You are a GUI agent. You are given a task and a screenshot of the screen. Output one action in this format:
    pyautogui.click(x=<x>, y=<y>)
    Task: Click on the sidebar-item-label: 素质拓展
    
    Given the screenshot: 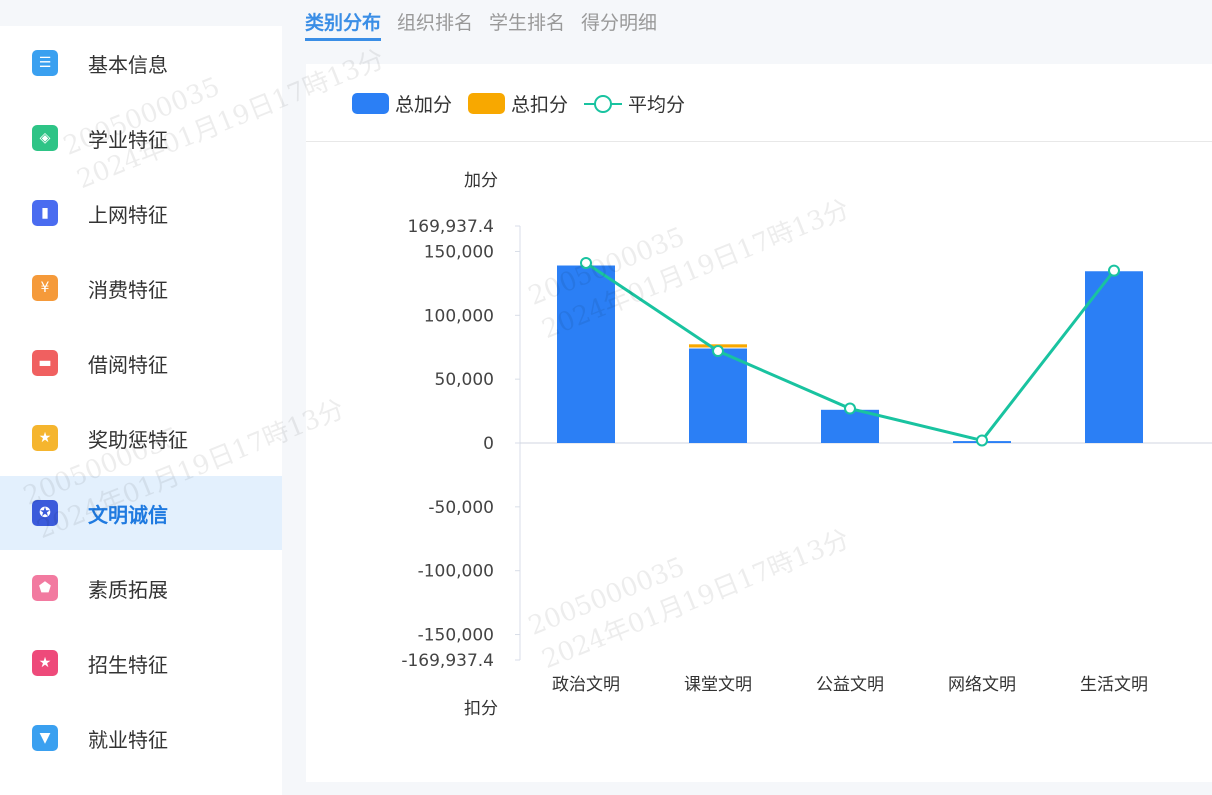 What is the action you would take?
    pyautogui.click(x=128, y=589)
    